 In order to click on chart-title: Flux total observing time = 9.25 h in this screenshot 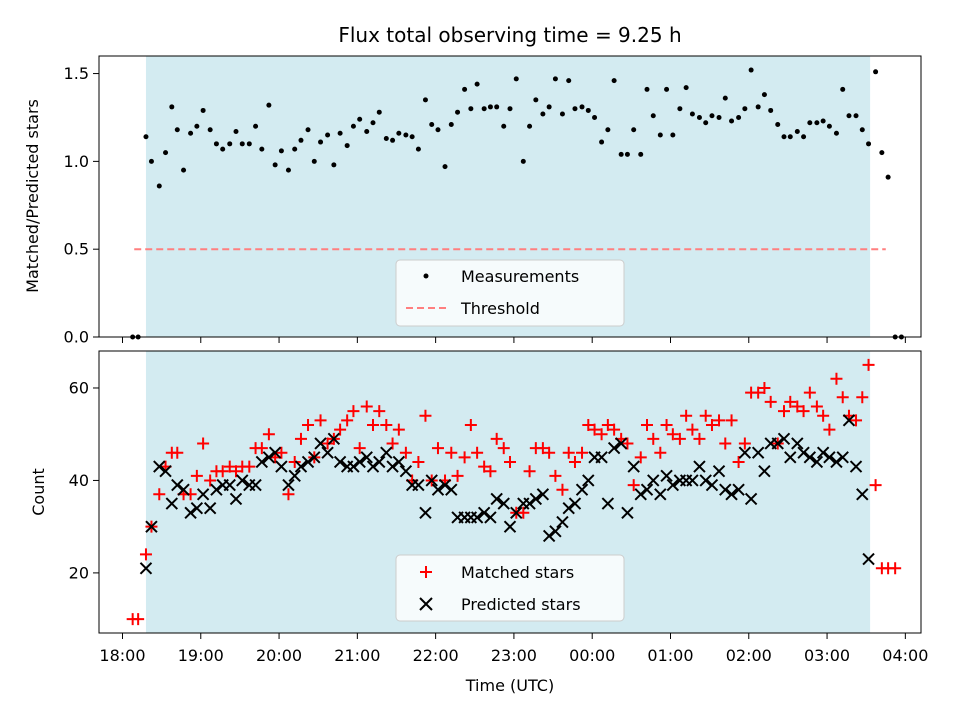, I will do `click(509, 35)`.